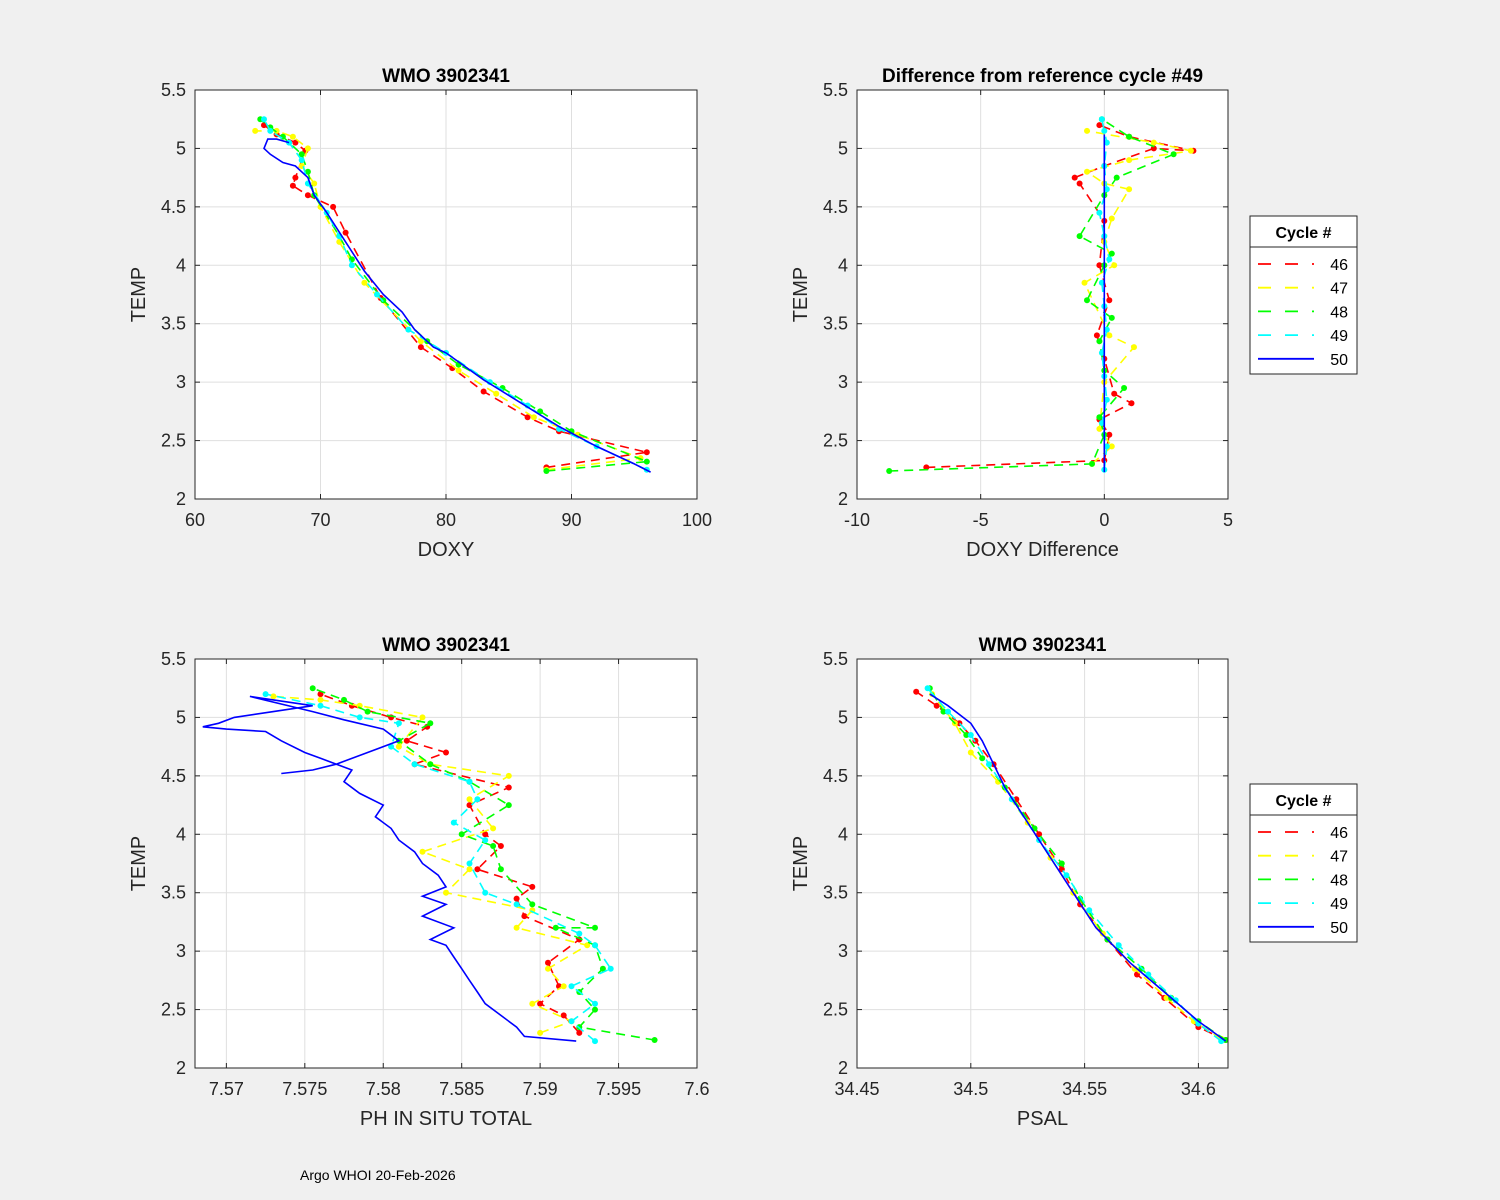 The height and width of the screenshot is (1200, 1500). What do you see at coordinates (618, 1089) in the screenshot?
I see `x-tick-label: 7.595` at bounding box center [618, 1089].